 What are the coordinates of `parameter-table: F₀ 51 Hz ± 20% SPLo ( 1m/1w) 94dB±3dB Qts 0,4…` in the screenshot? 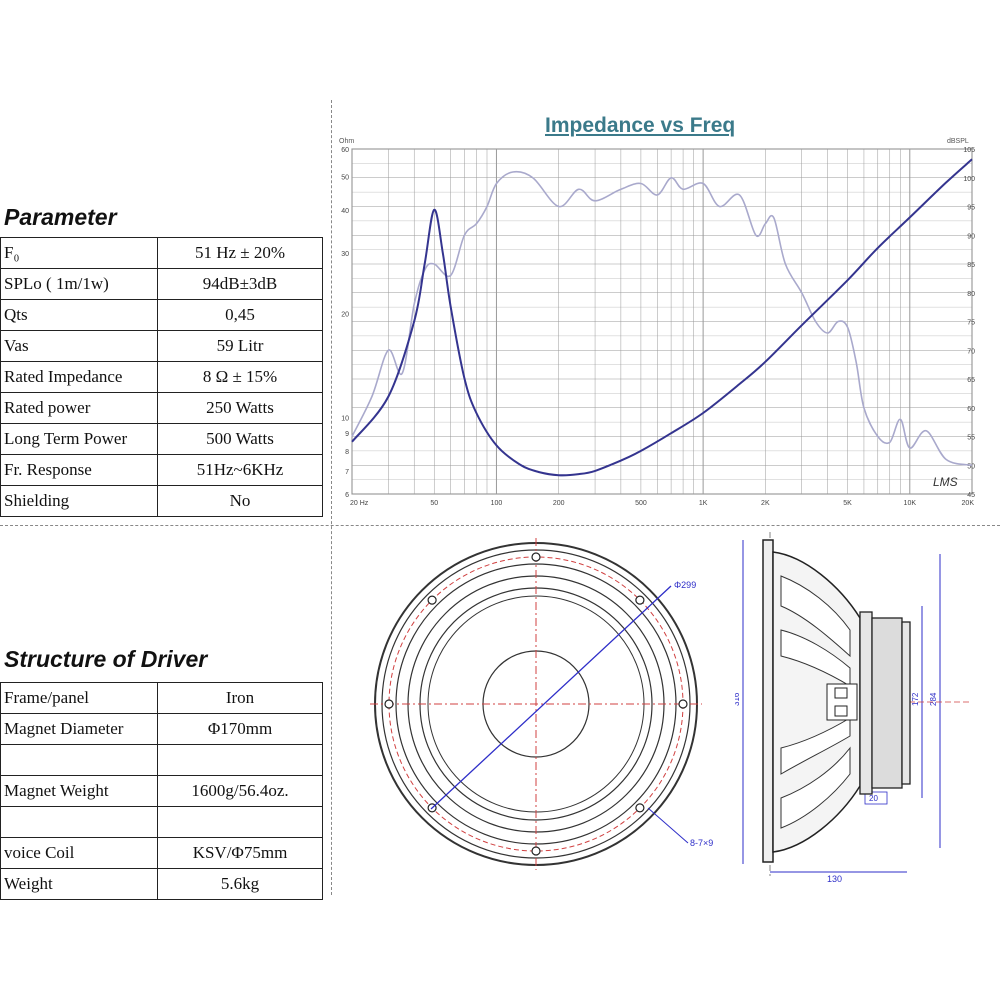 It's located at (161, 377).